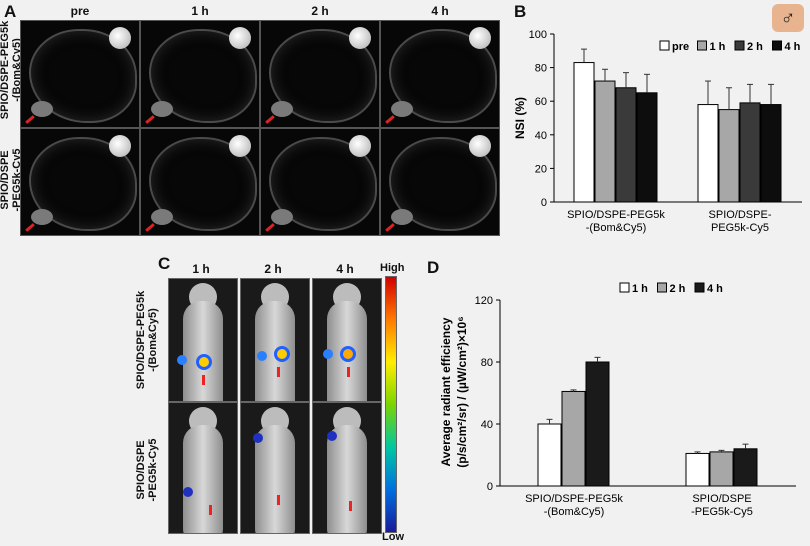 The width and height of the screenshot is (810, 546). I want to click on x-category-label: SPIO/DSPE-, so click(740, 215).